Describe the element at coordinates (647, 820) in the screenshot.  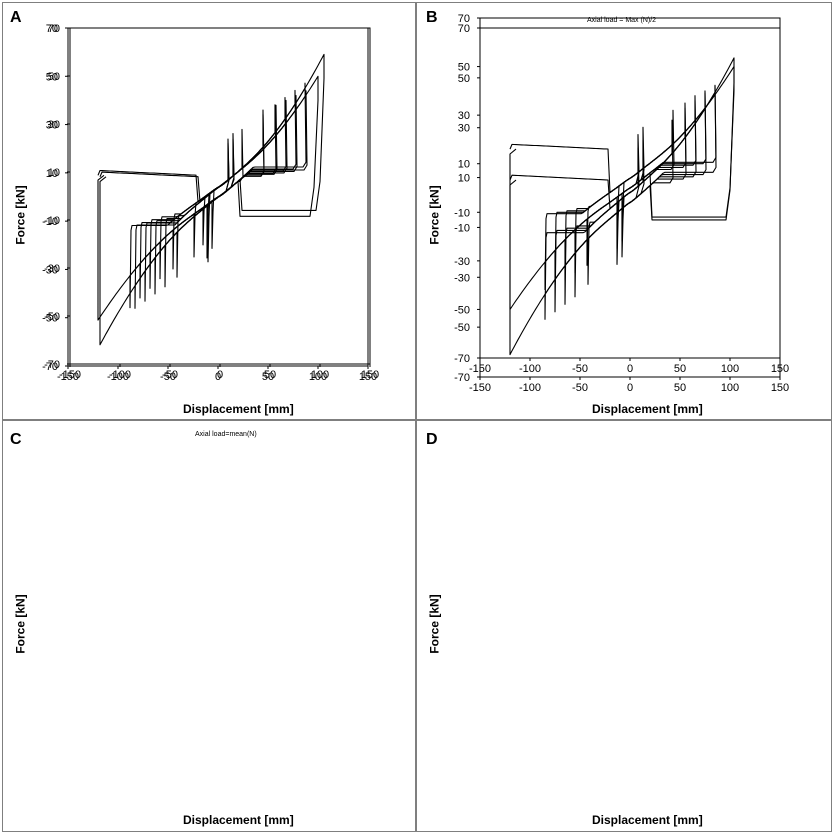
I see `x-axis-title-d: Displacement [mm]` at that location.